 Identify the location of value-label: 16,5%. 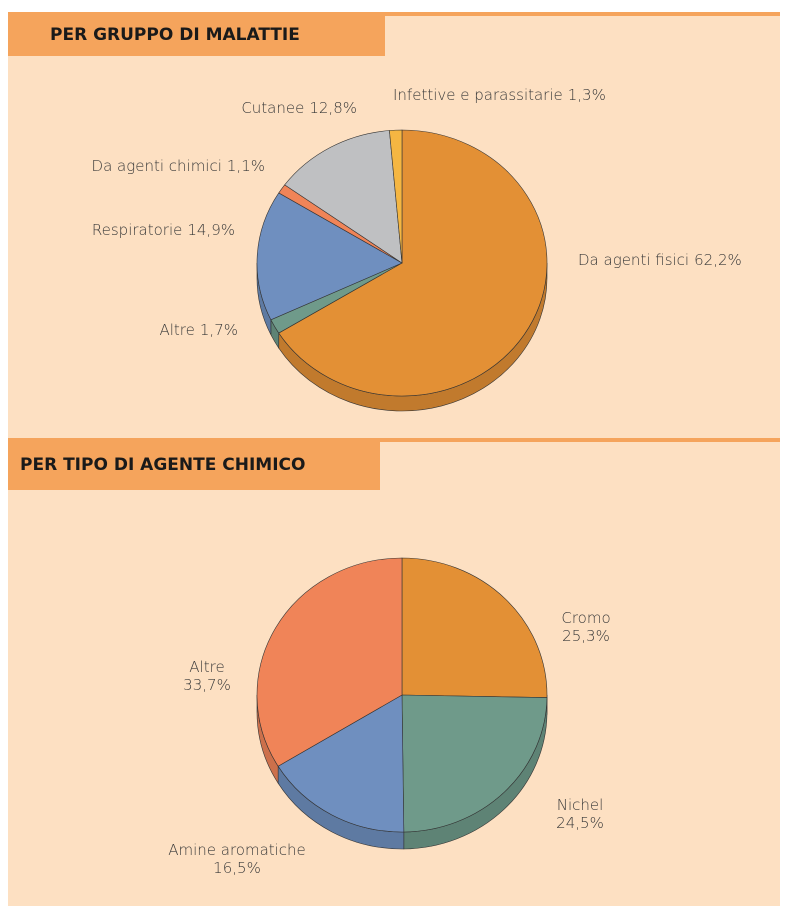
(237, 868).